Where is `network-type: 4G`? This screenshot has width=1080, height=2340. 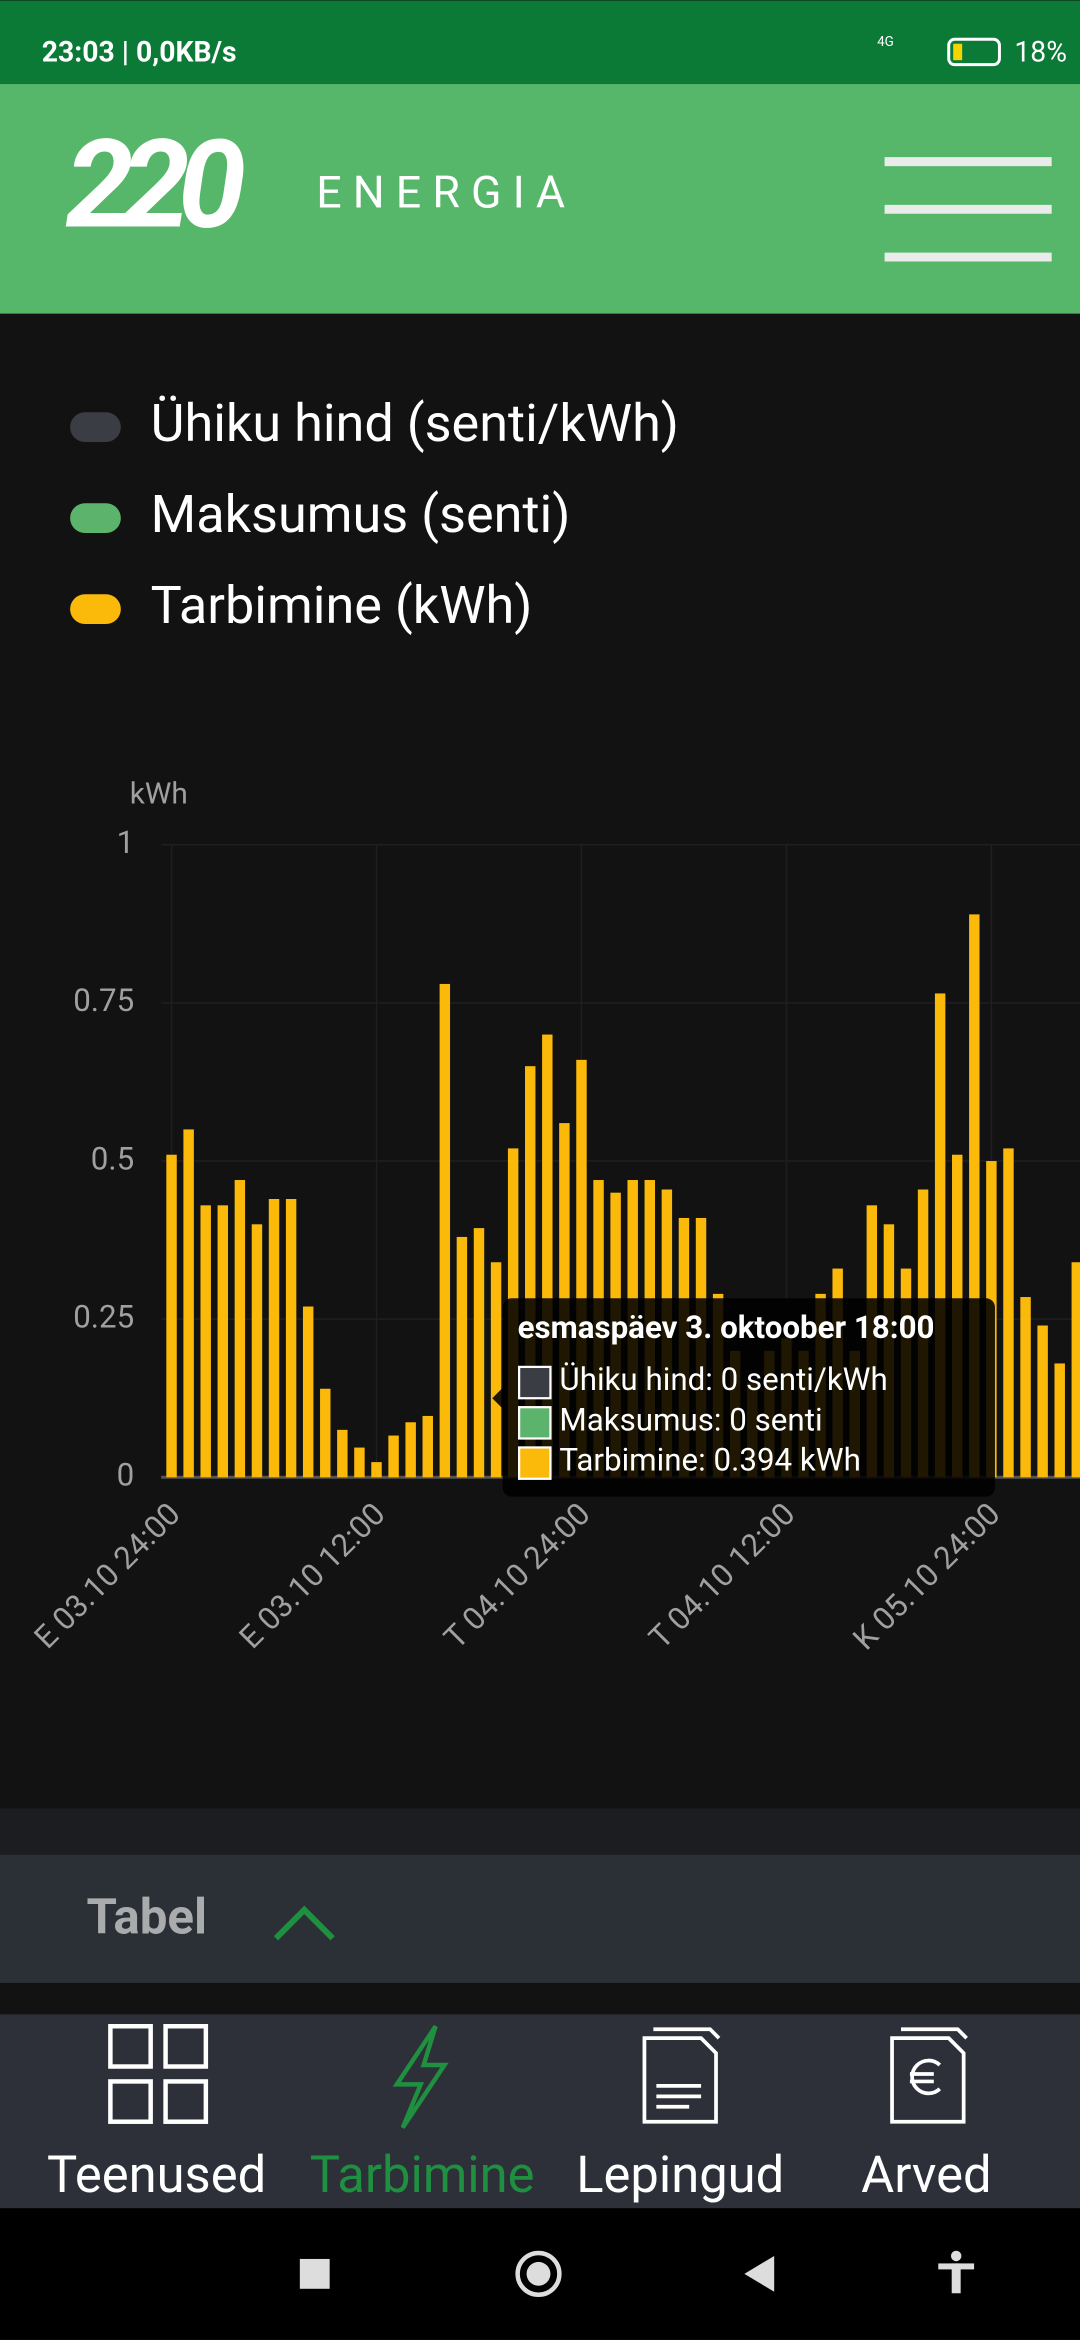 network-type: 4G is located at coordinates (885, 42).